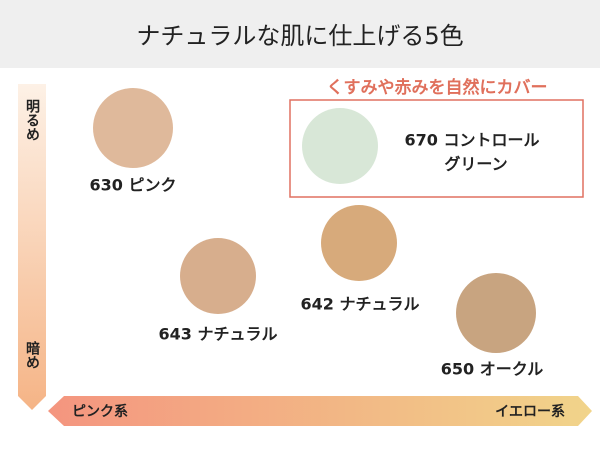 The image size is (600, 450). I want to click on shade-label: グリーン, so click(475, 164).